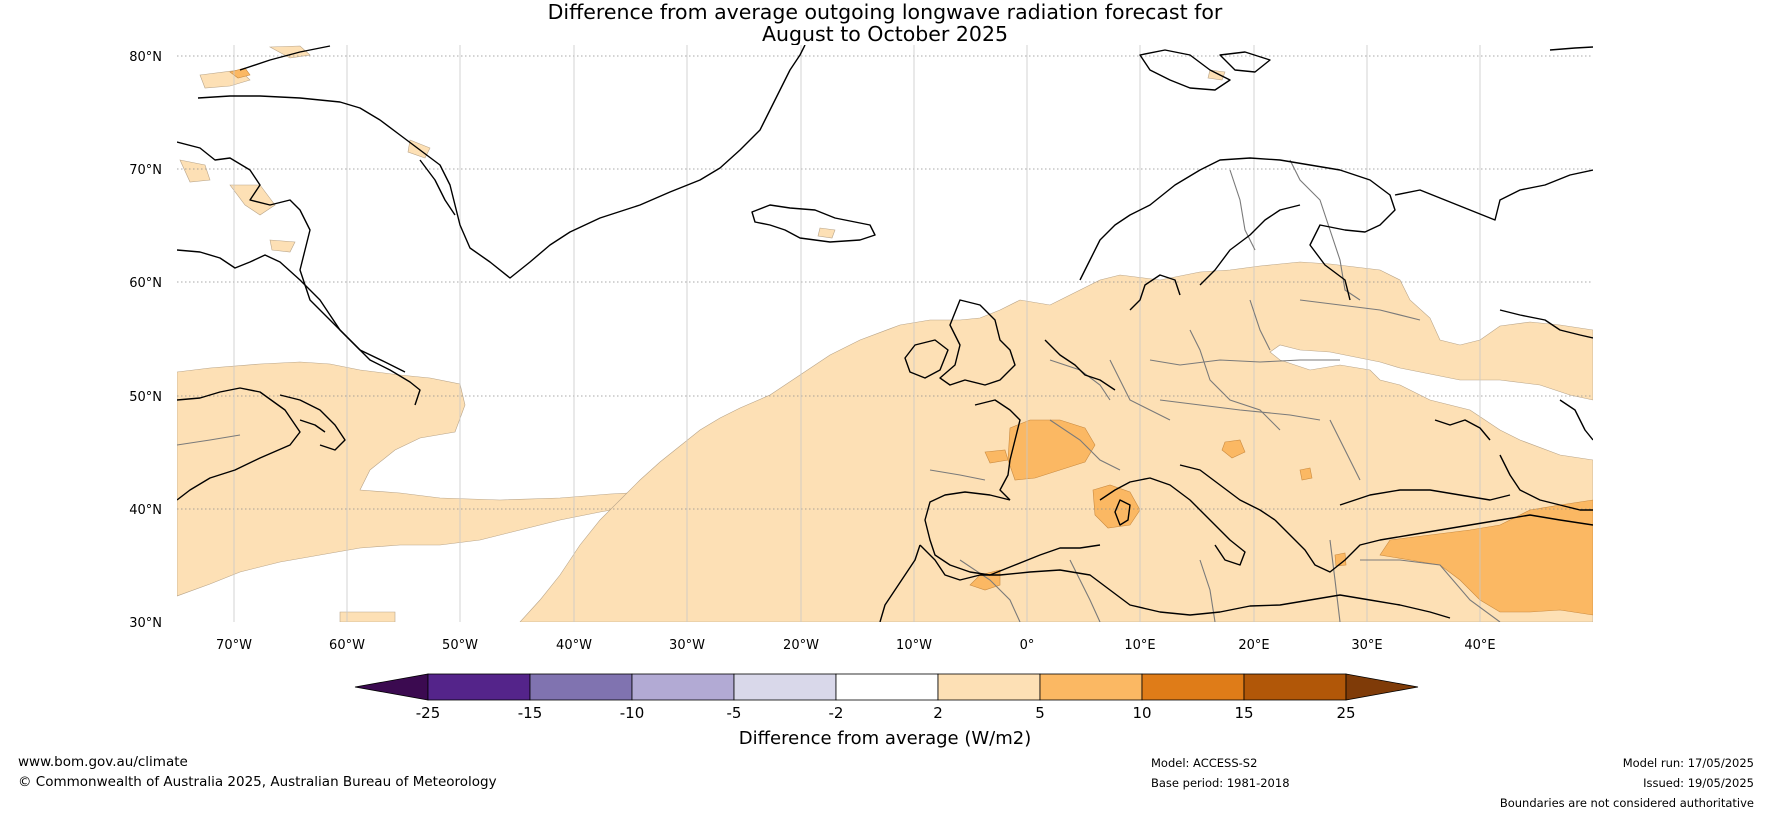 The height and width of the screenshot is (816, 1770). Describe the element at coordinates (801, 645) in the screenshot. I see `lon-label-20w: 20°W` at that location.